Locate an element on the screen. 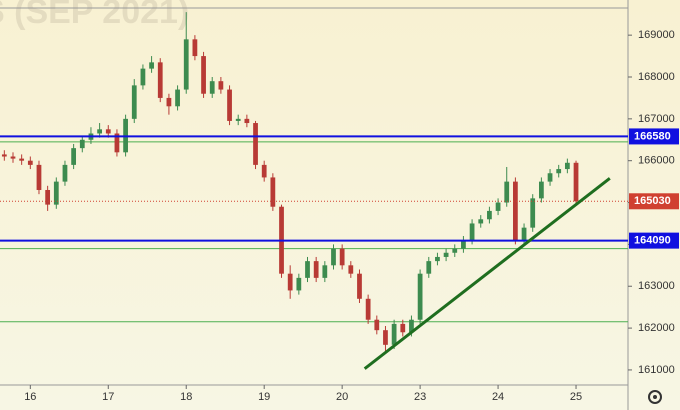 Image resolution: width=680 pixels, height=410 pixels. gear-ring is located at coordinates (655, 397).